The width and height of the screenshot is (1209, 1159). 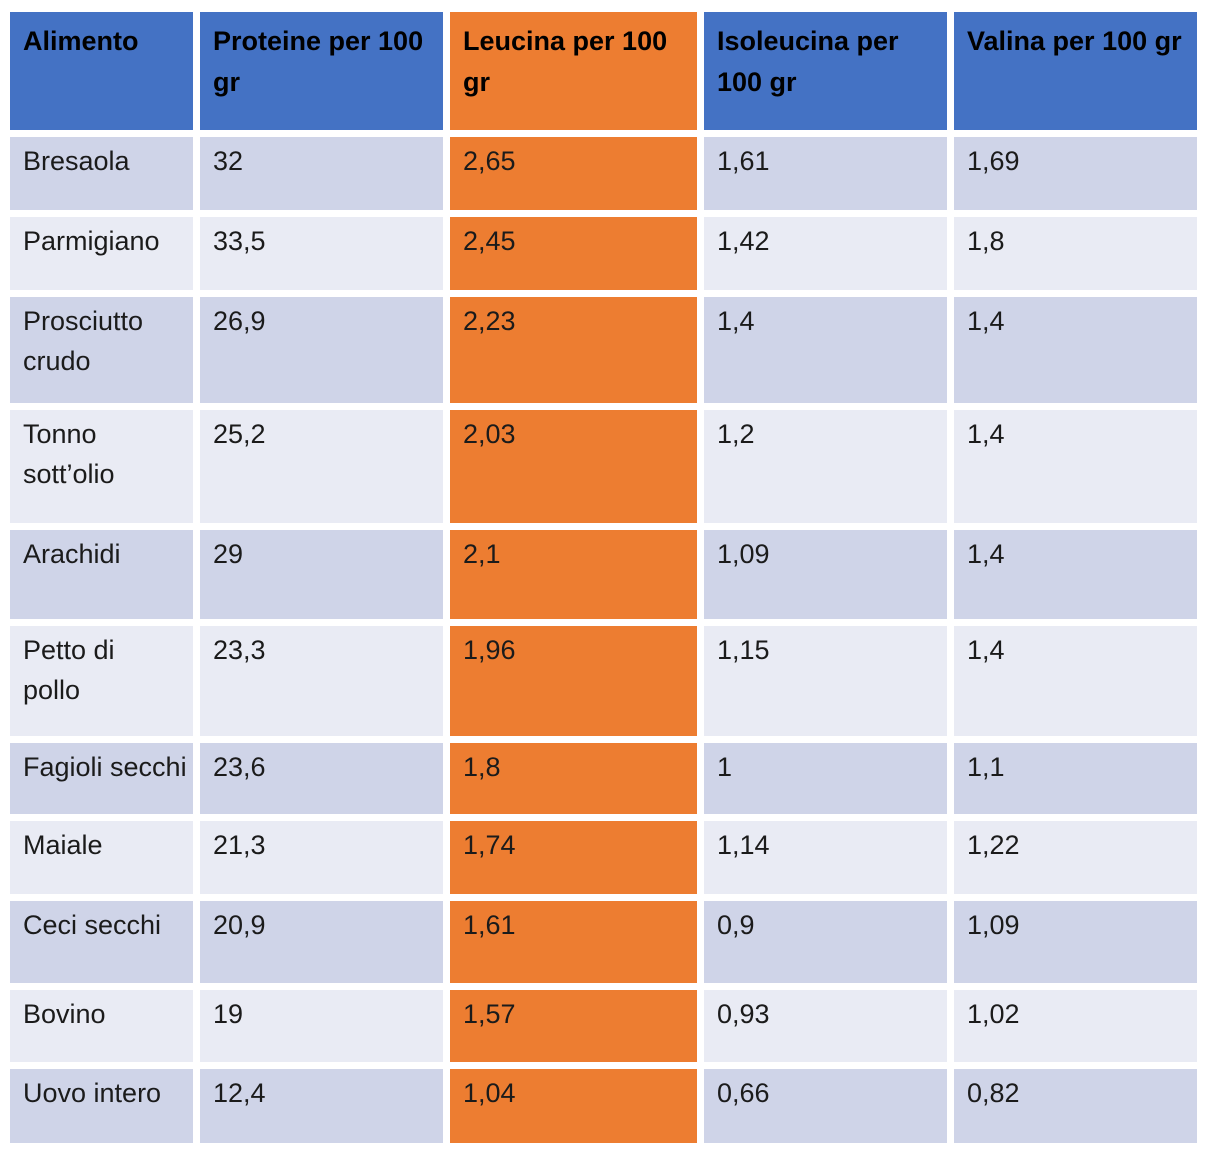 What do you see at coordinates (825, 942) in the screenshot?
I see `cell-isoleucina: 0,9` at bounding box center [825, 942].